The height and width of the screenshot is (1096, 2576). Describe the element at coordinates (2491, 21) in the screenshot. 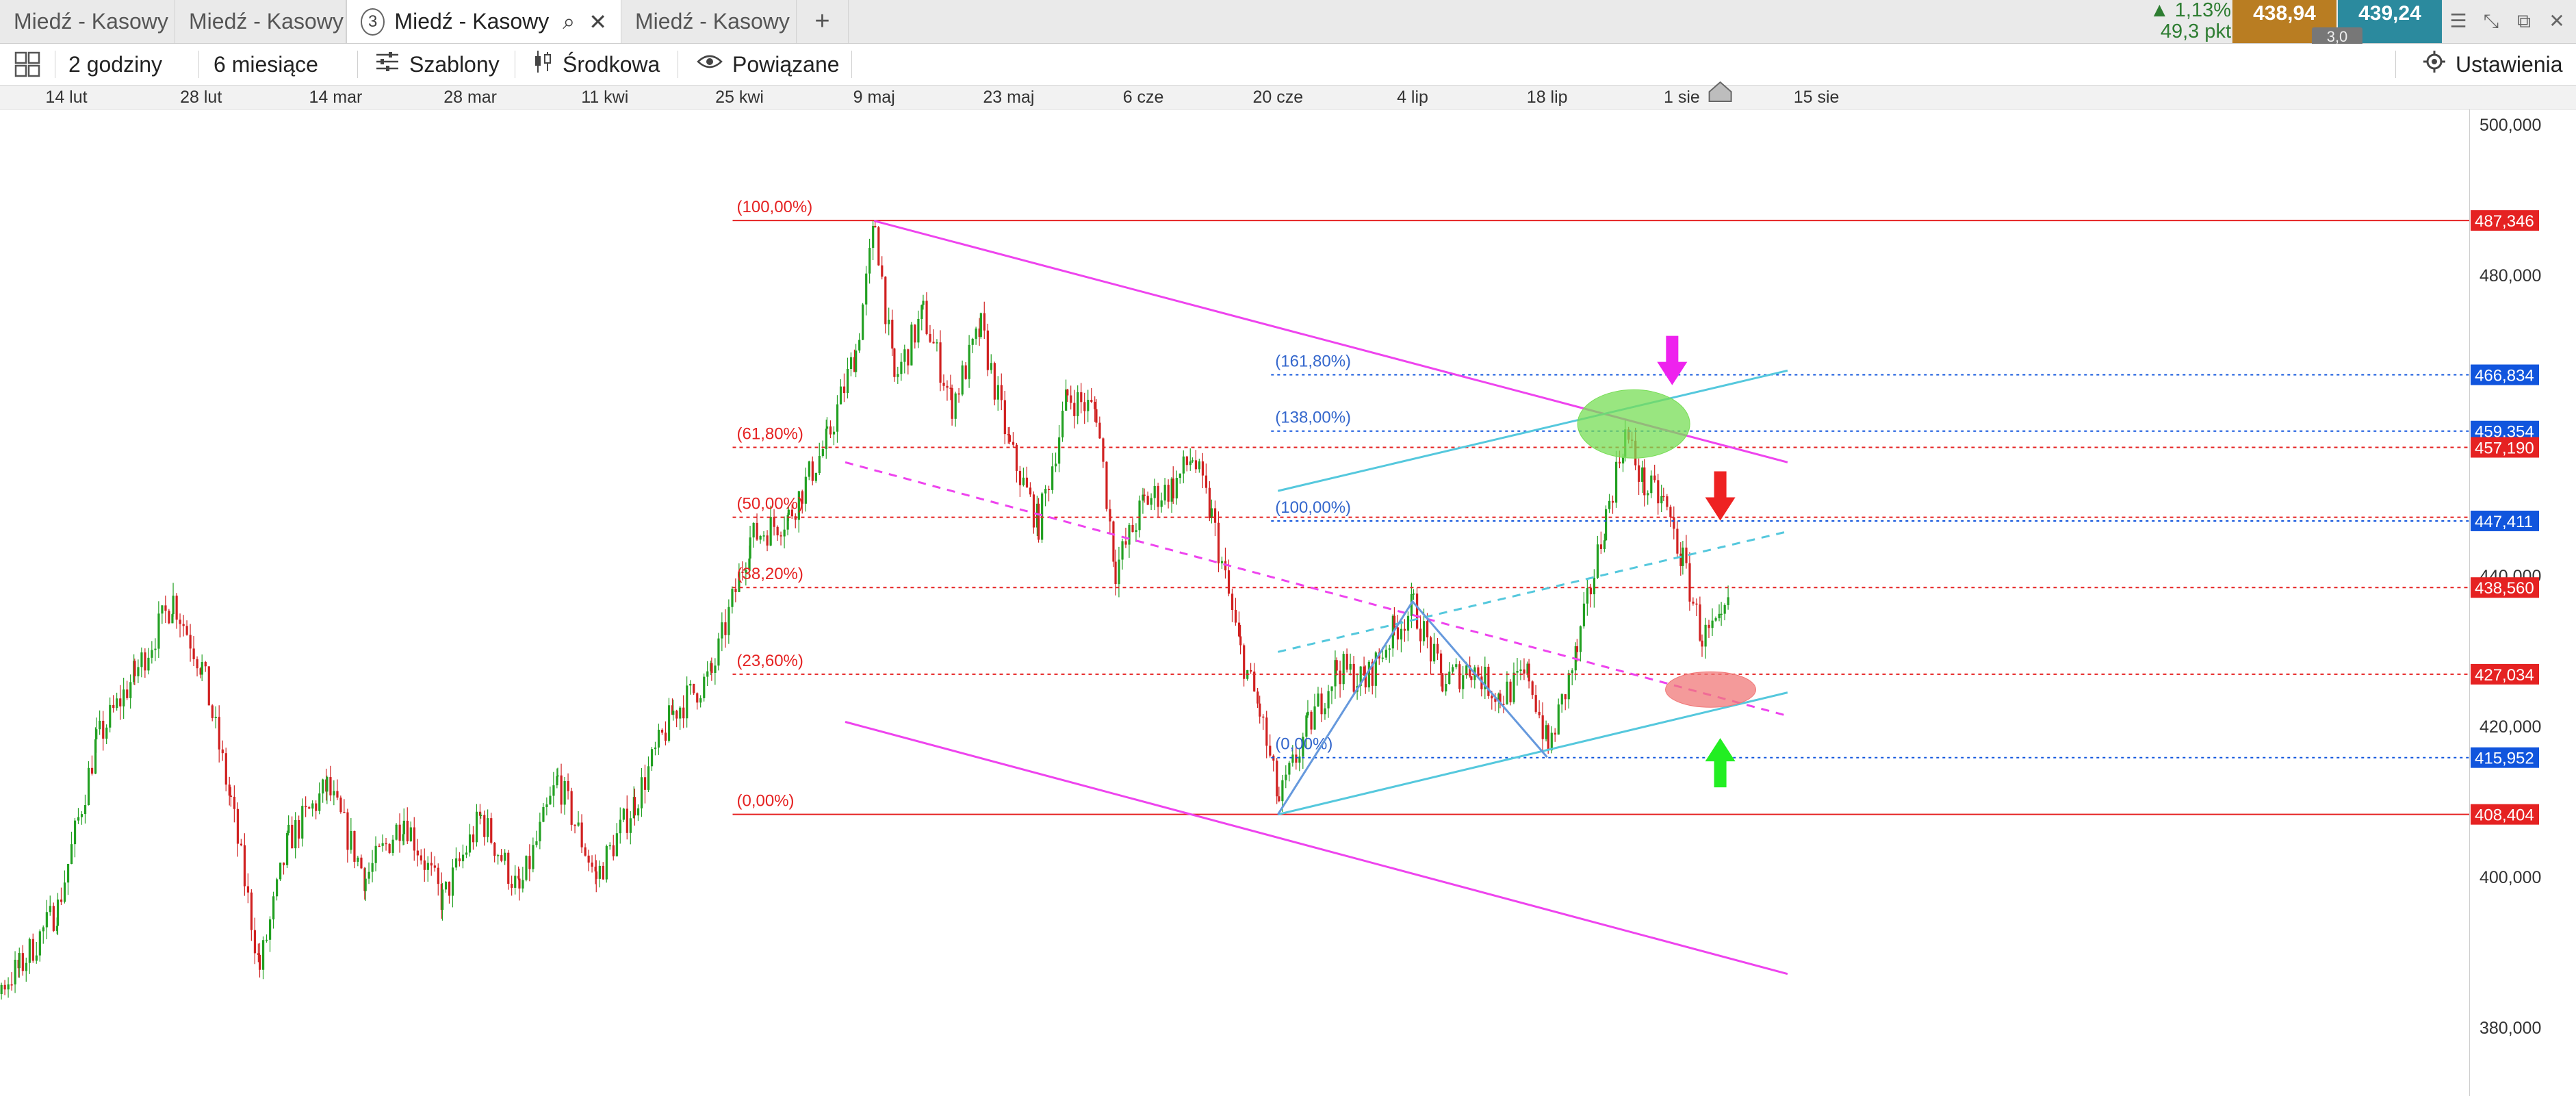

I see `minimize-icon: ⤡` at that location.